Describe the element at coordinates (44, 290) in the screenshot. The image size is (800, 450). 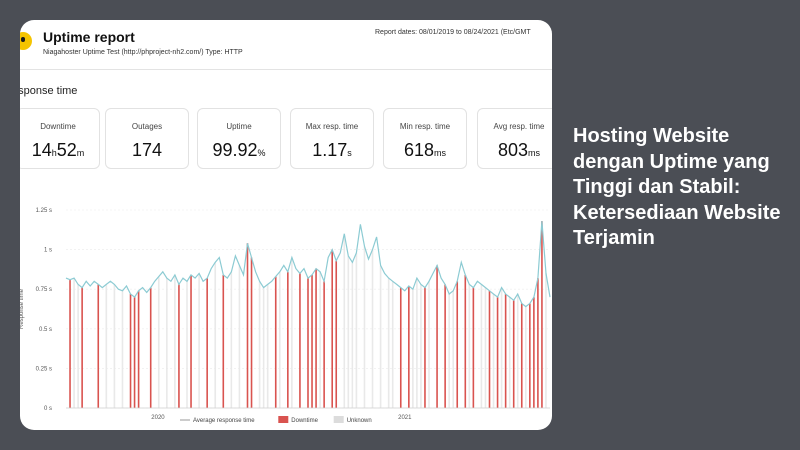
I see `y-tick-label: 0.75 s` at that location.